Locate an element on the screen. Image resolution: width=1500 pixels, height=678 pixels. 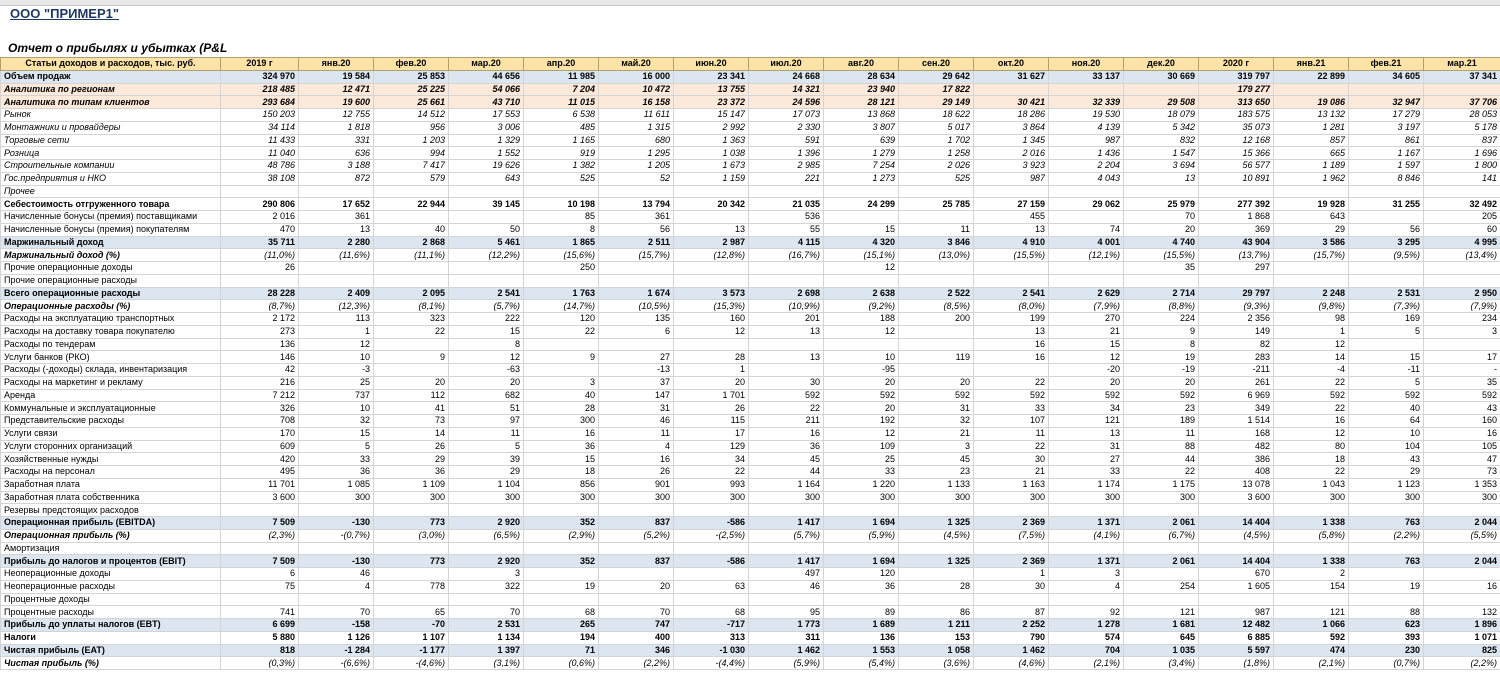
cell: -(2,5%) is located at coordinates (711, 535).